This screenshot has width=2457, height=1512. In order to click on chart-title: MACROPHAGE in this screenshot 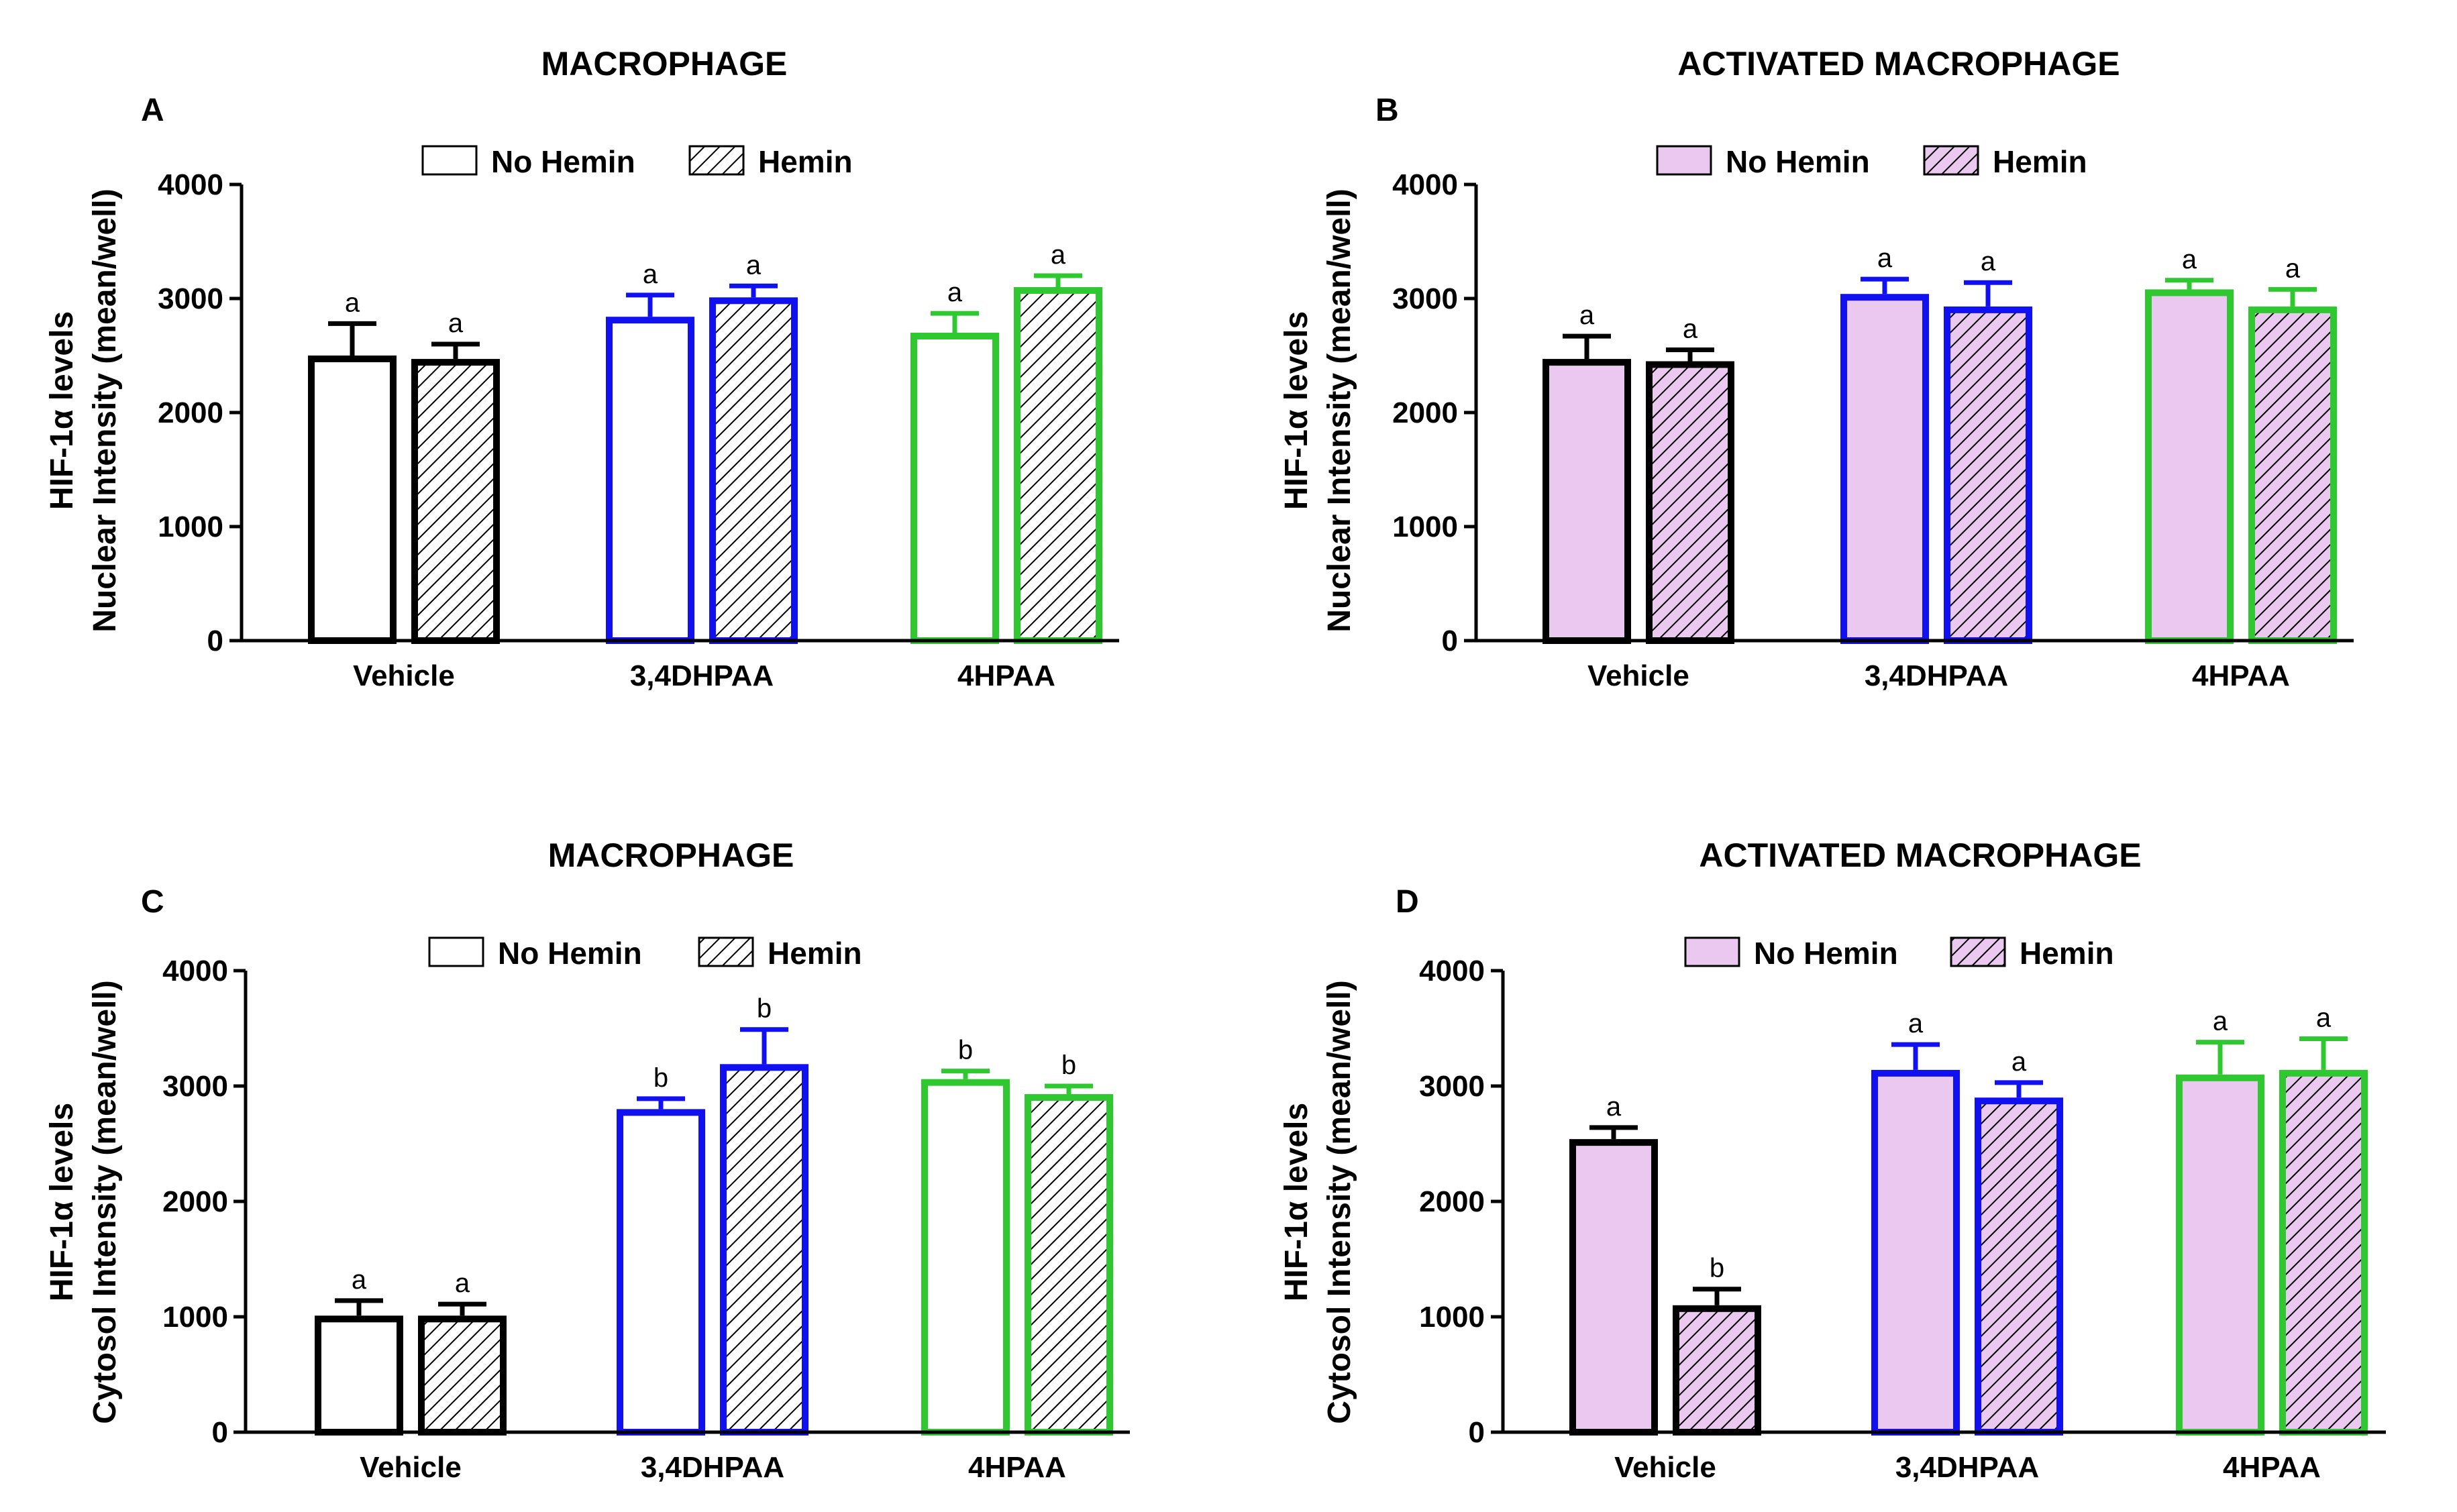, I will do `click(664, 64)`.